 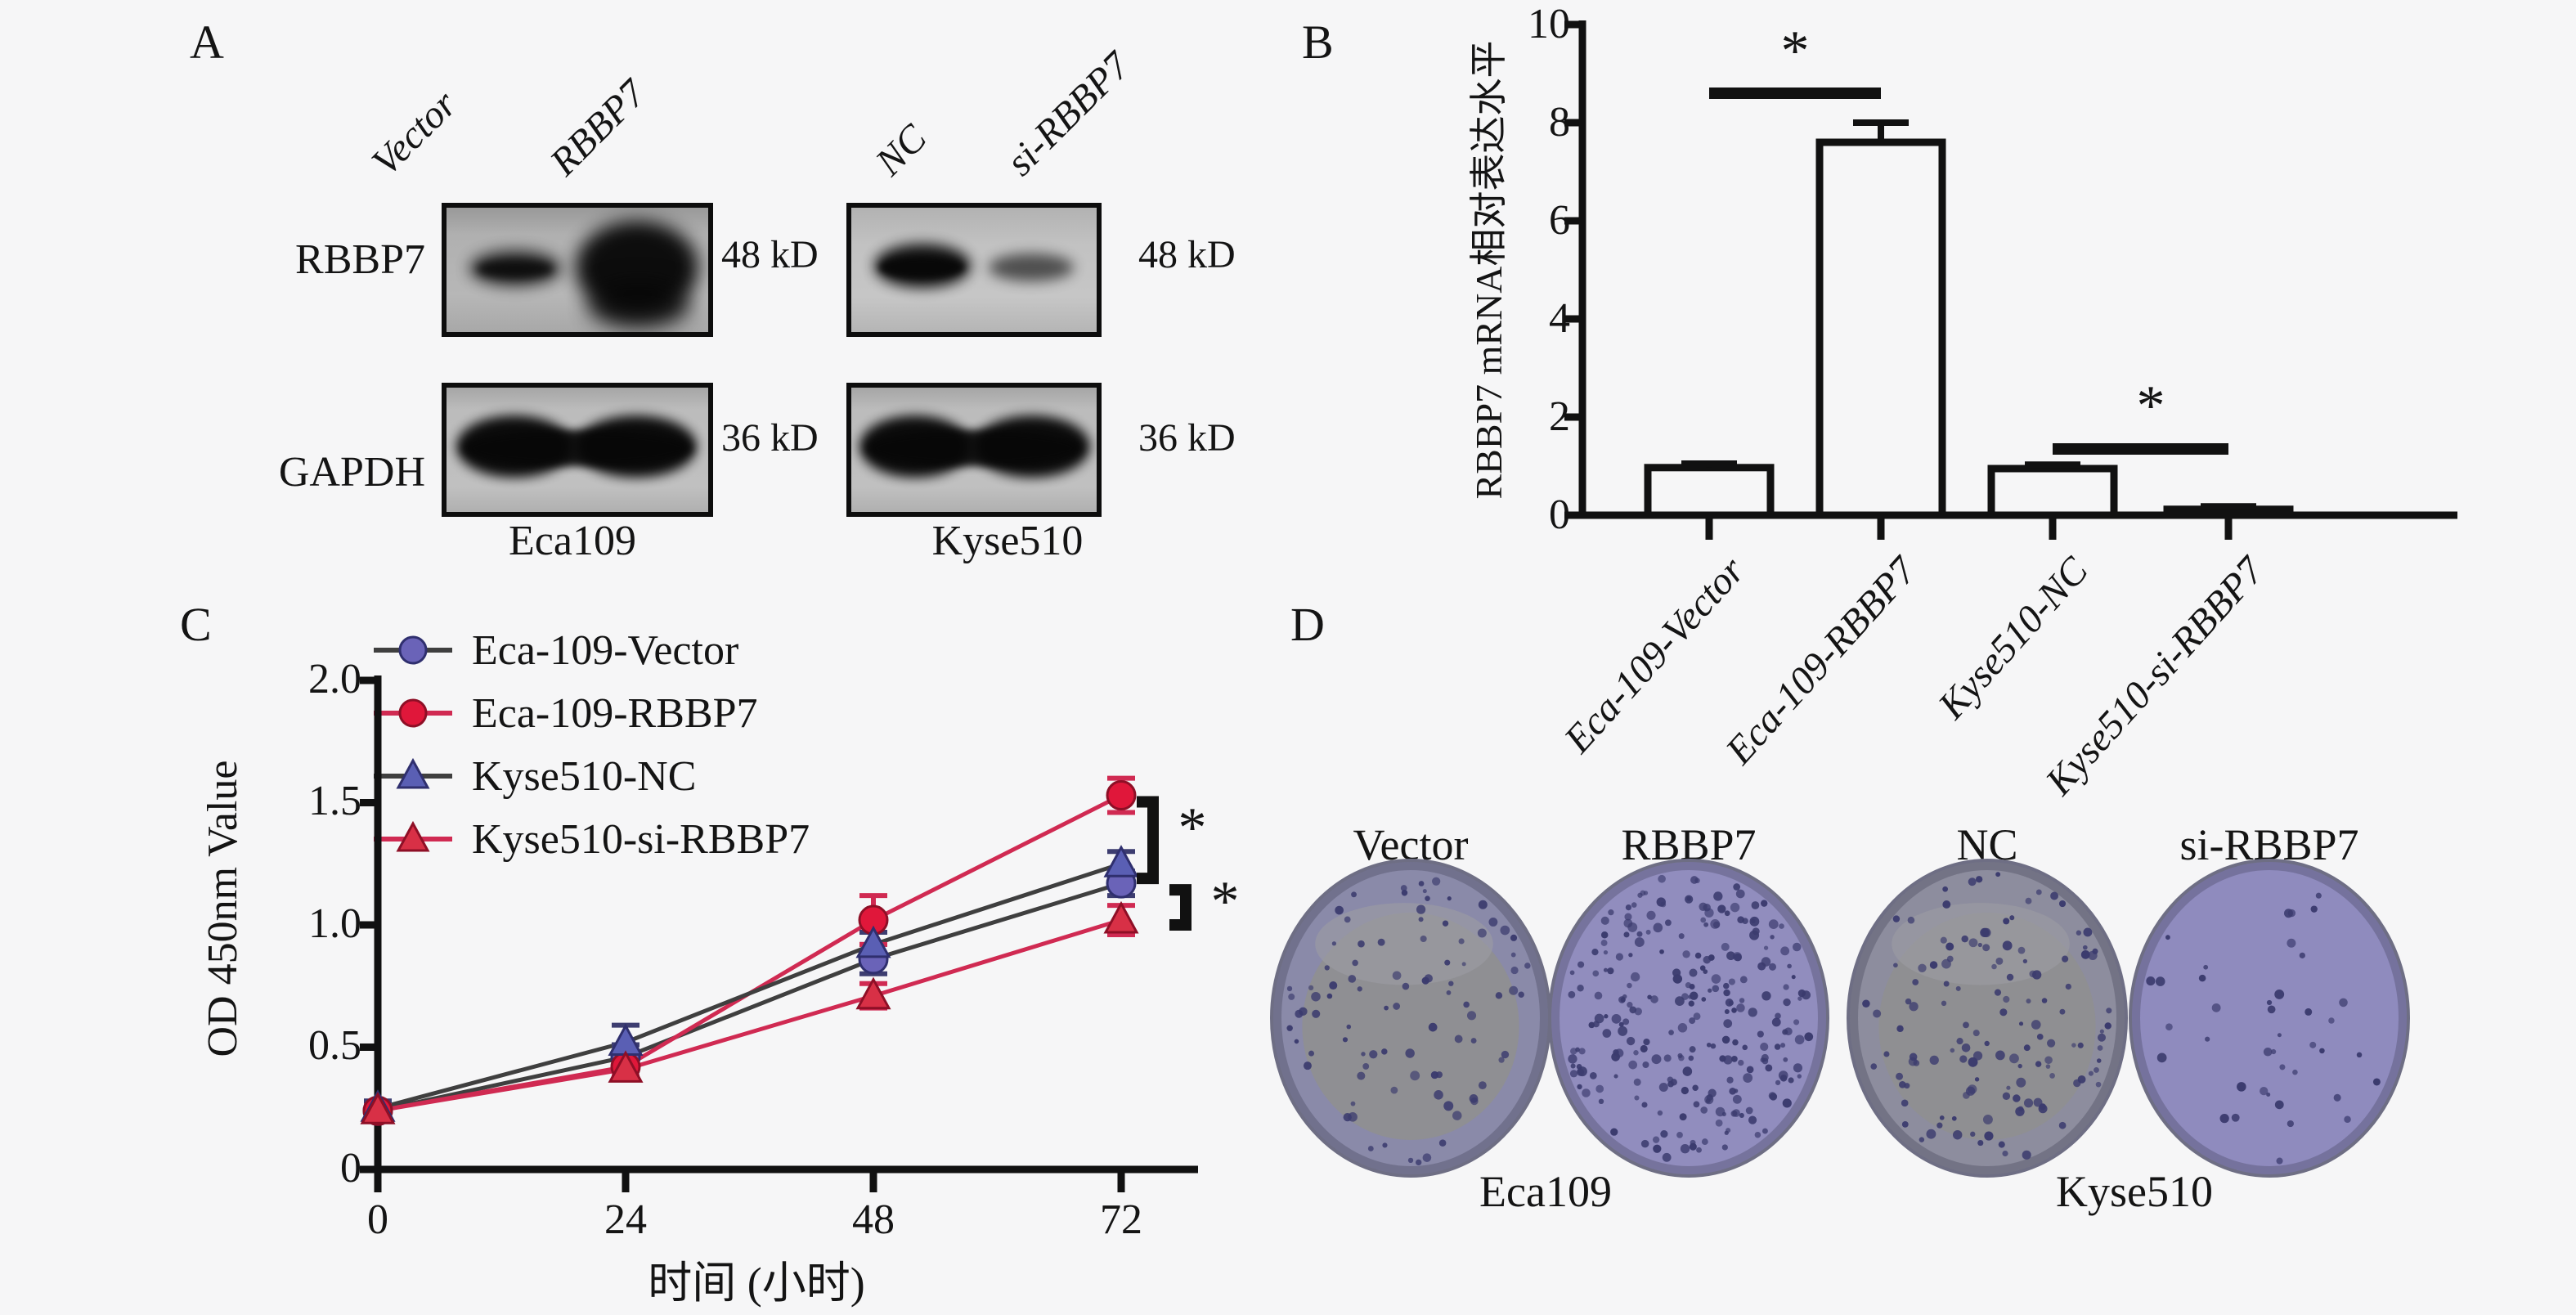 I want to click on panel-c-line-chart, so click(x=779, y=933).